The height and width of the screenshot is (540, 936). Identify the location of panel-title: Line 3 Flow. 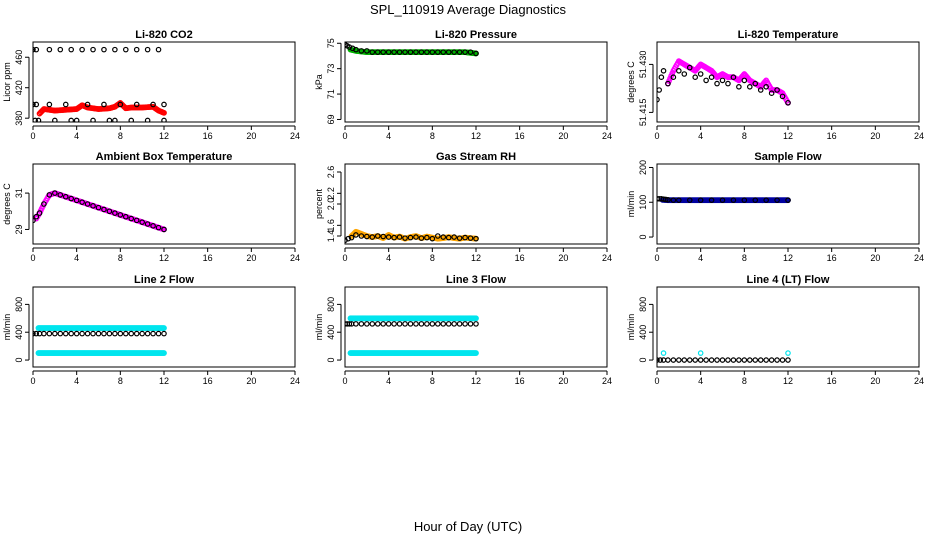
(476, 280).